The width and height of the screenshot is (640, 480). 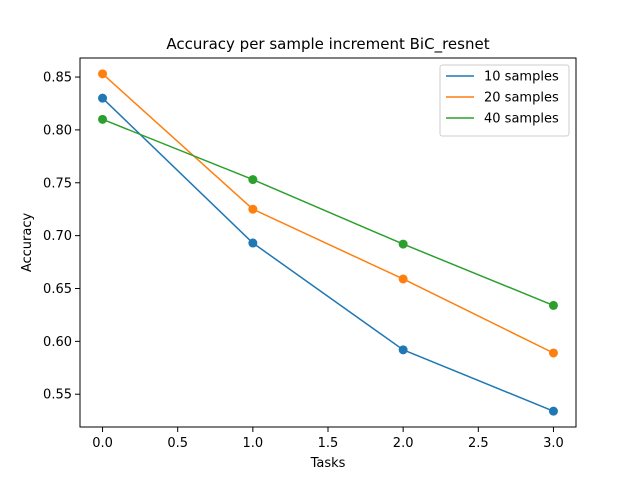 I want to click on y-tick-label: 0.65, so click(x=57, y=289).